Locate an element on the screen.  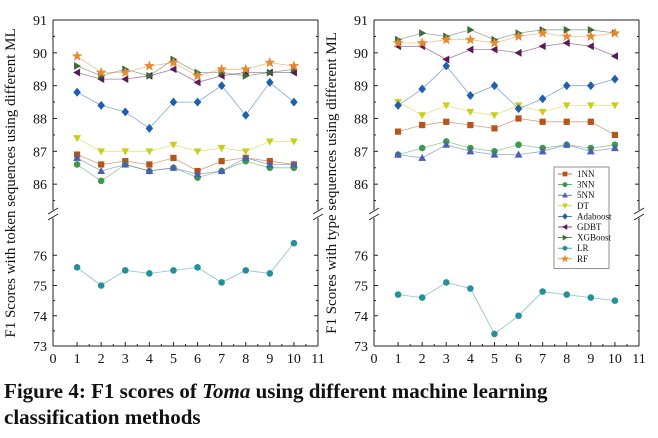
series-adaboost is located at coordinates (185, 105).